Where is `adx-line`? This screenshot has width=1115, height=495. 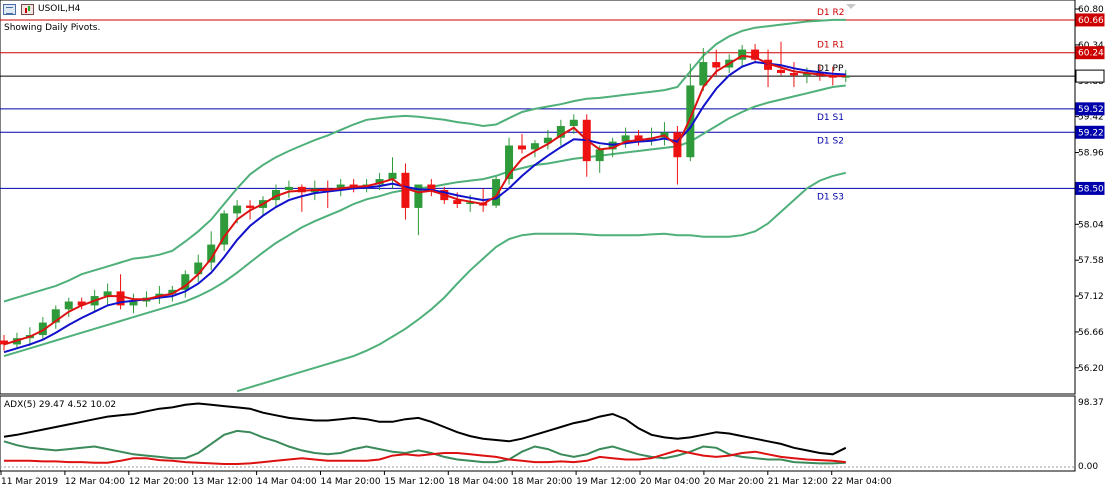 adx-line is located at coordinates (425, 429).